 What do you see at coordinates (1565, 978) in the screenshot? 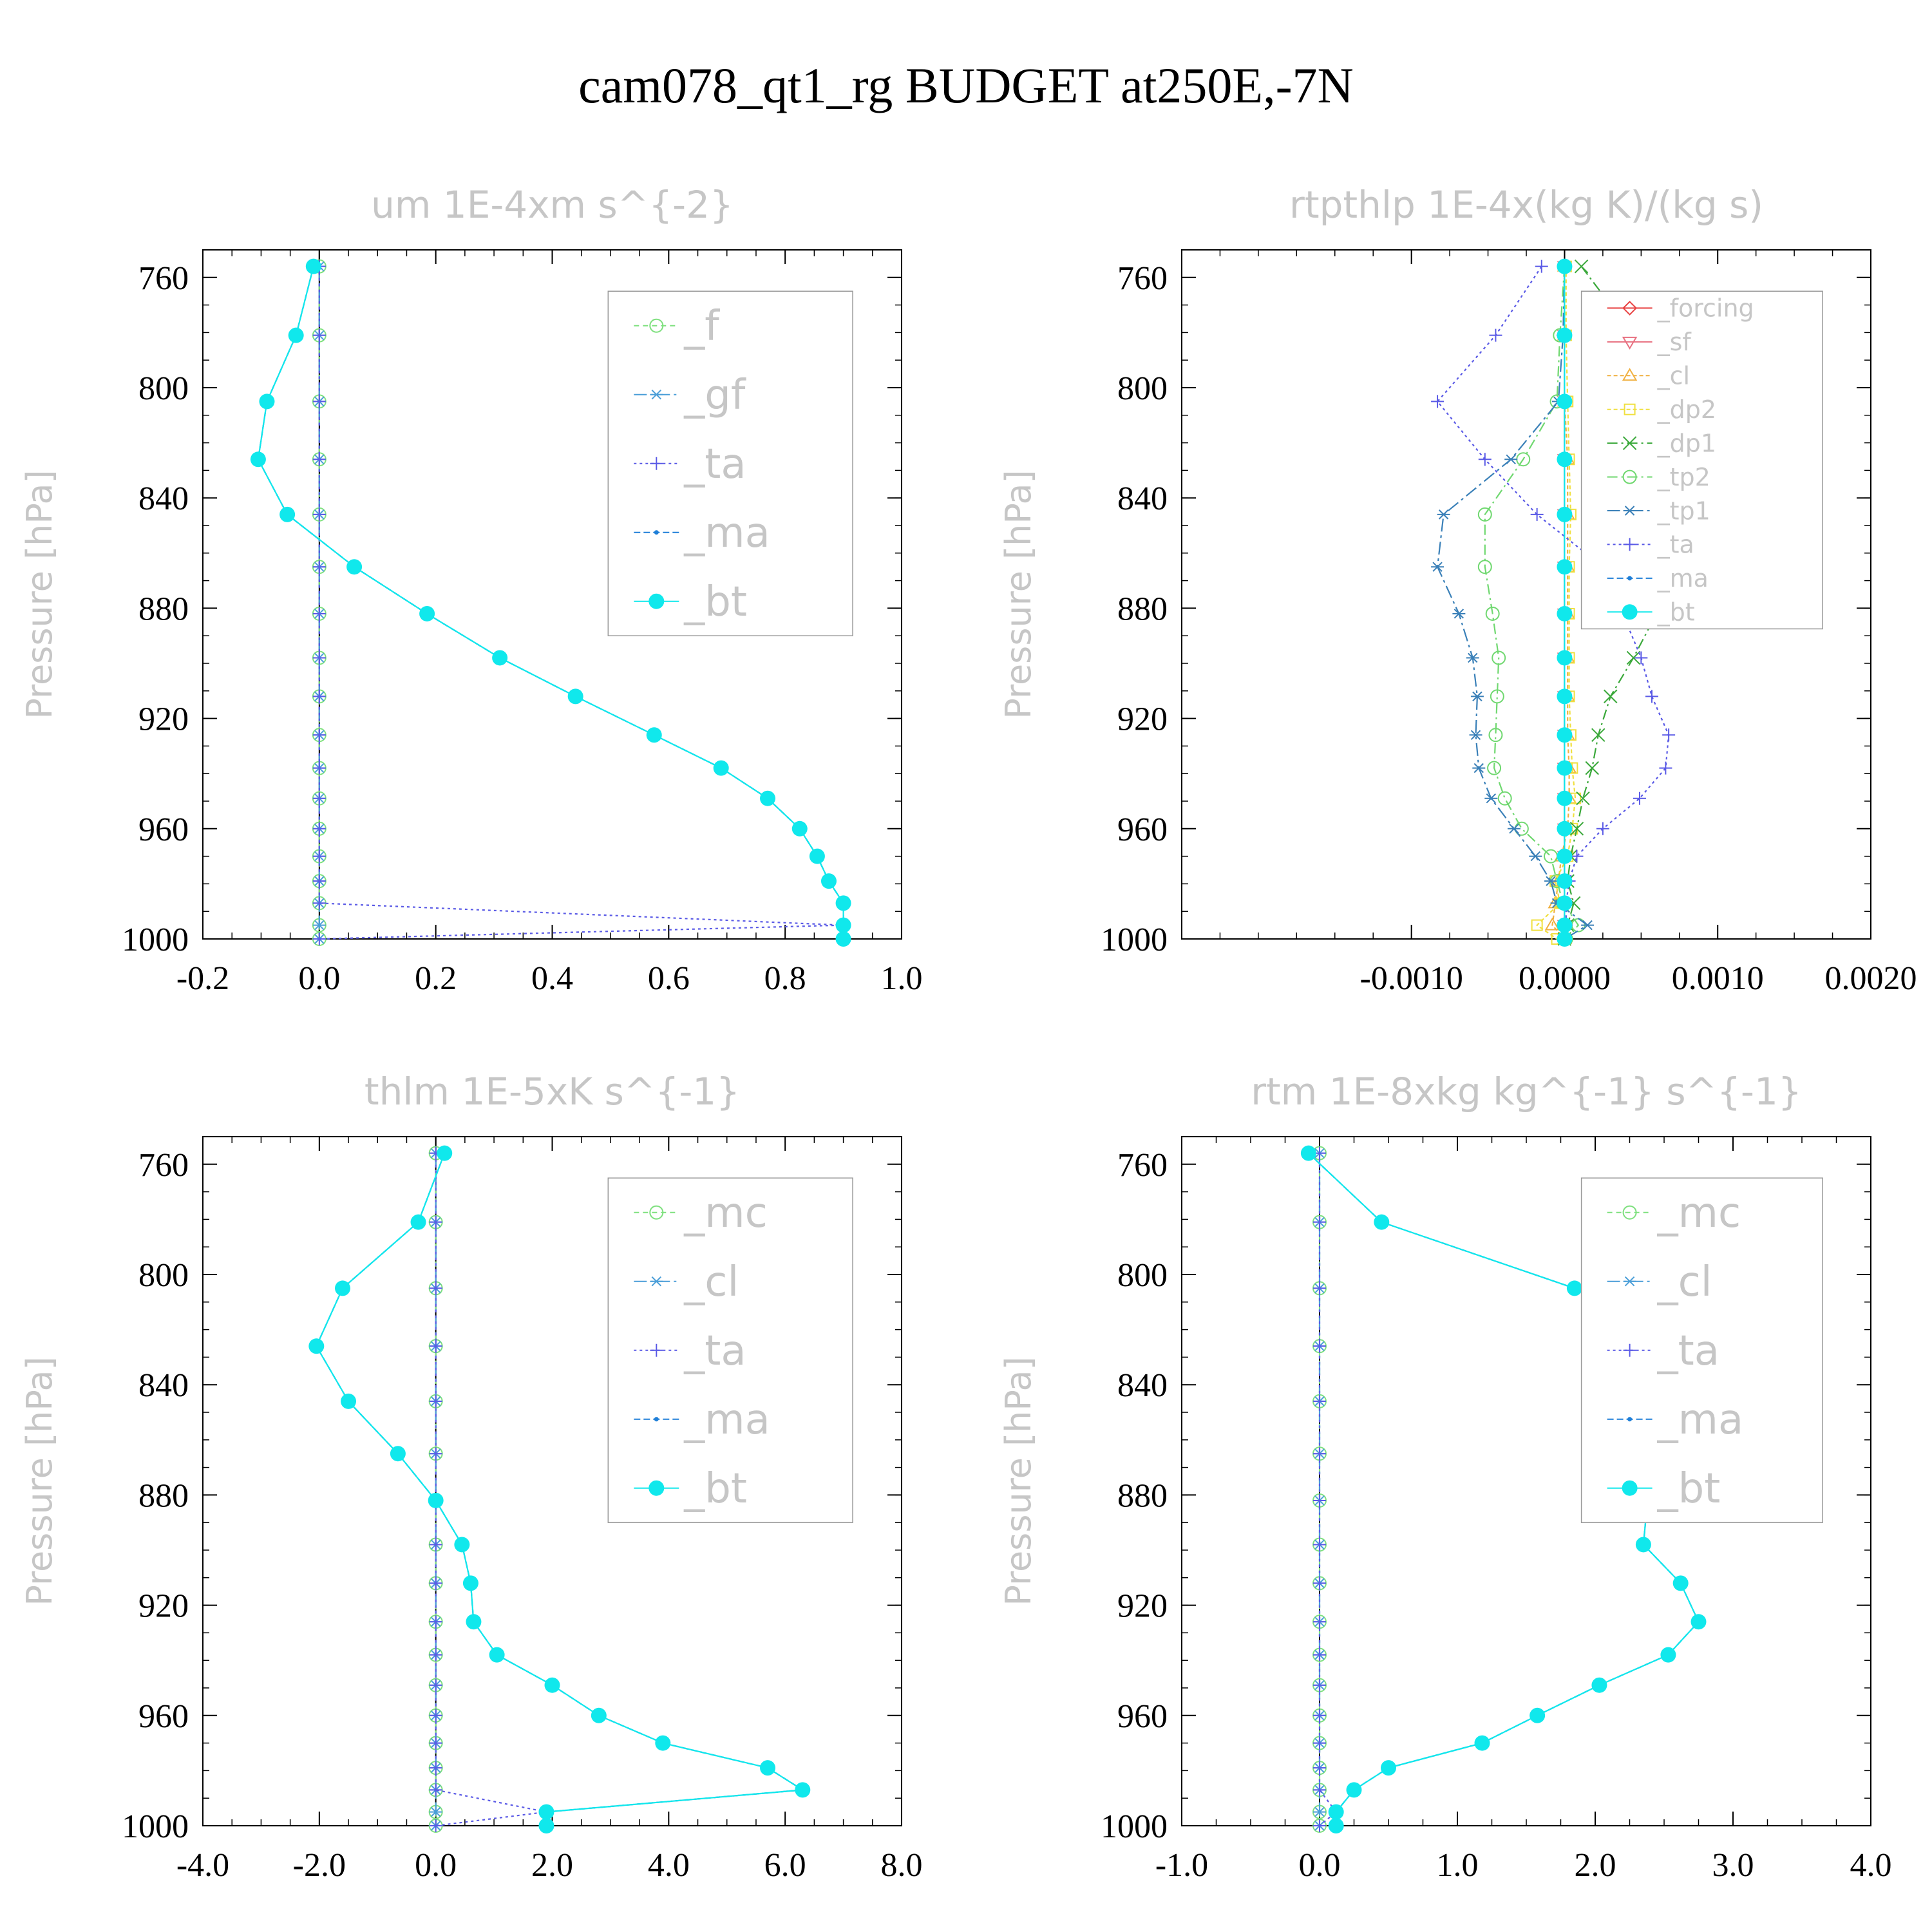
I see `x-tick-label: 0.0000` at bounding box center [1565, 978].